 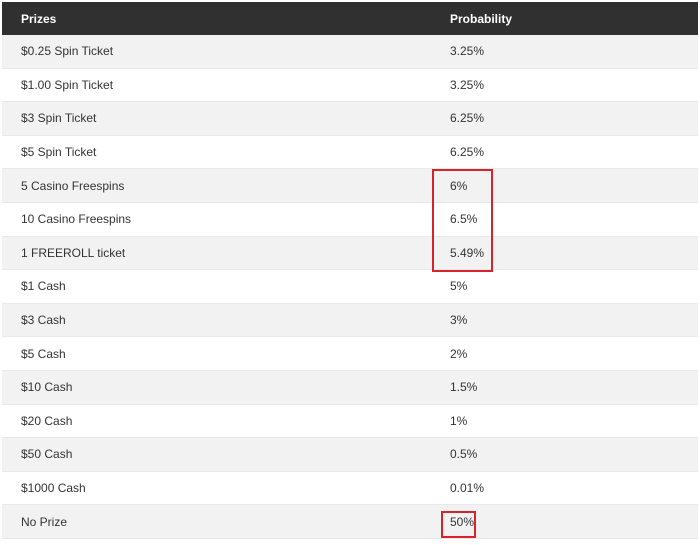 What do you see at coordinates (350, 287) in the screenshot?
I see `table-row: $1 Cash 5%` at bounding box center [350, 287].